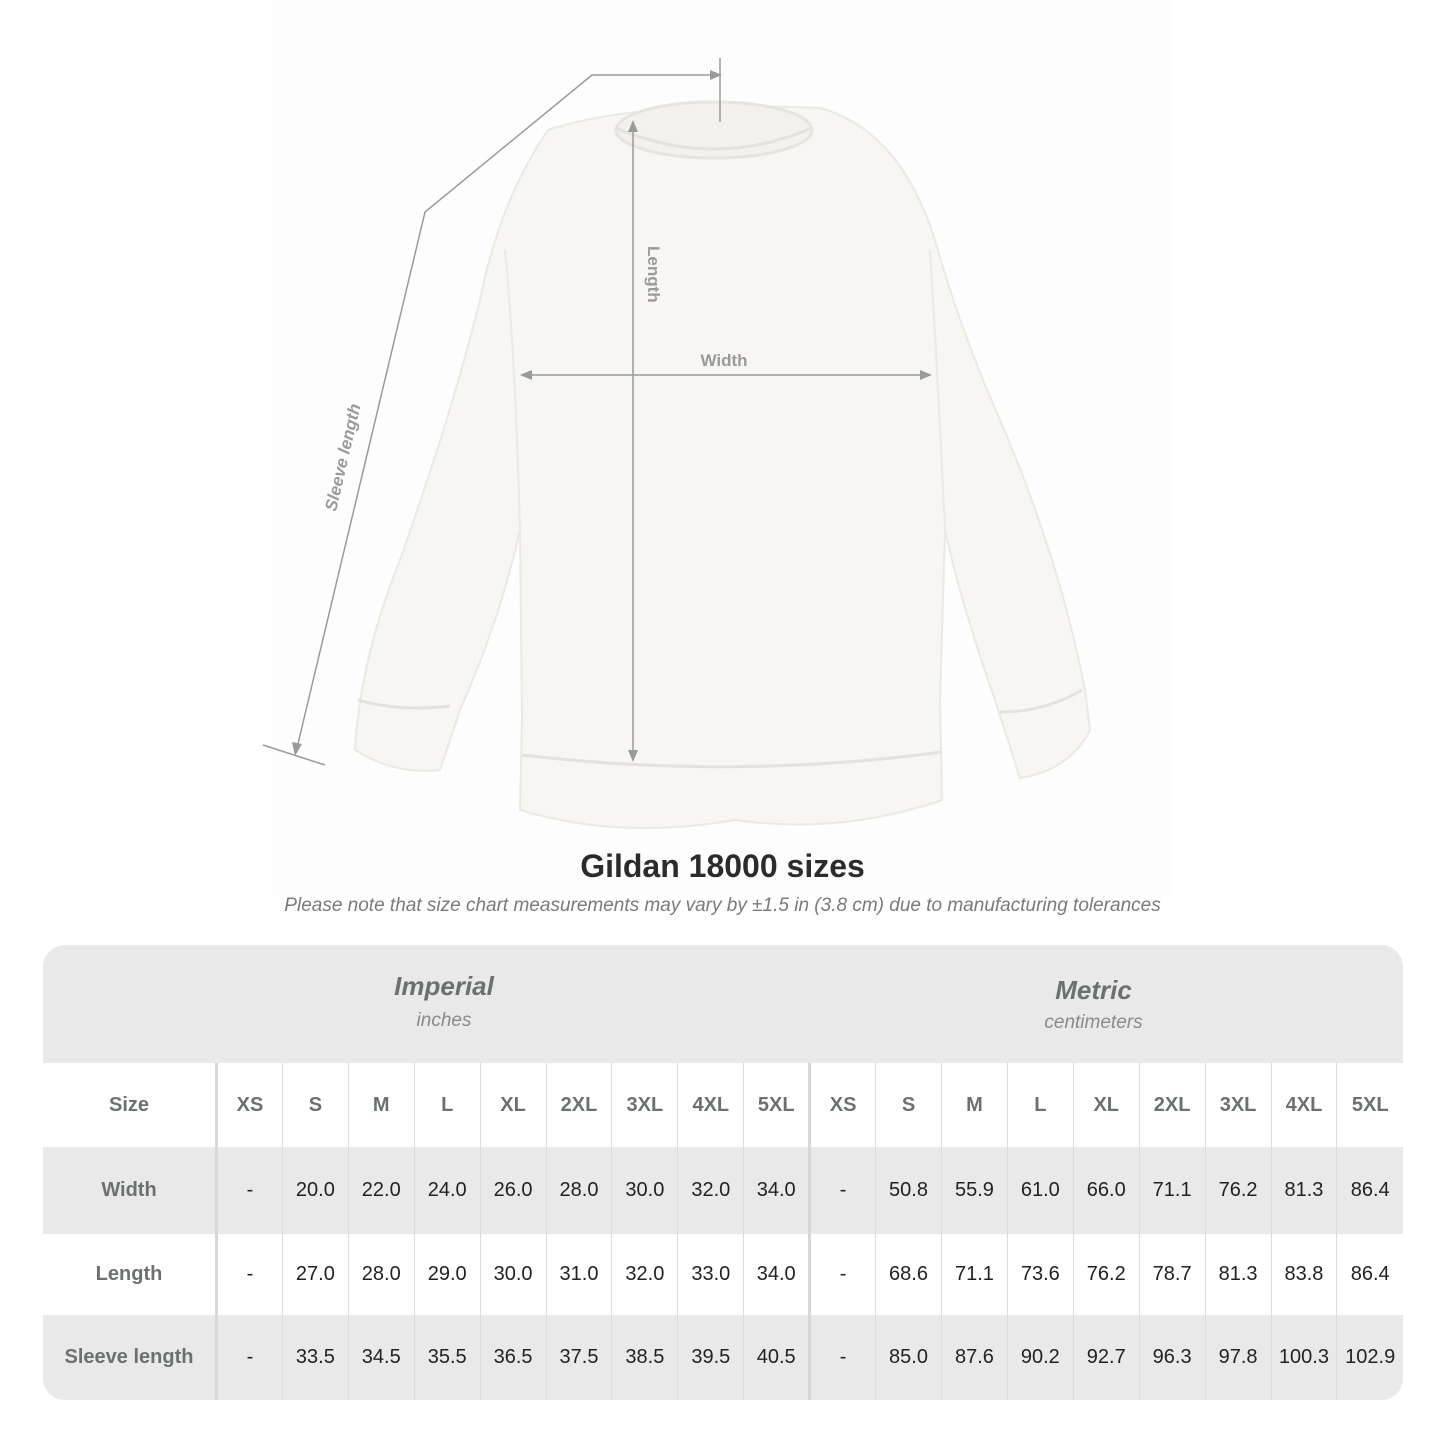  Describe the element at coordinates (1040, 1274) in the screenshot. I see `metric-value-cell: 73.6` at that location.